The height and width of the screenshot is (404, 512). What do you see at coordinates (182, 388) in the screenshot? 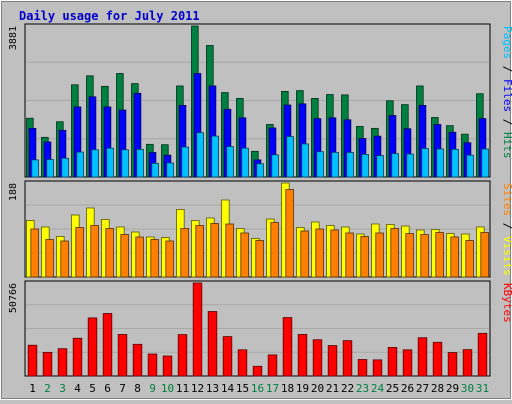
I see `x-tick-label: 11` at bounding box center [182, 388].